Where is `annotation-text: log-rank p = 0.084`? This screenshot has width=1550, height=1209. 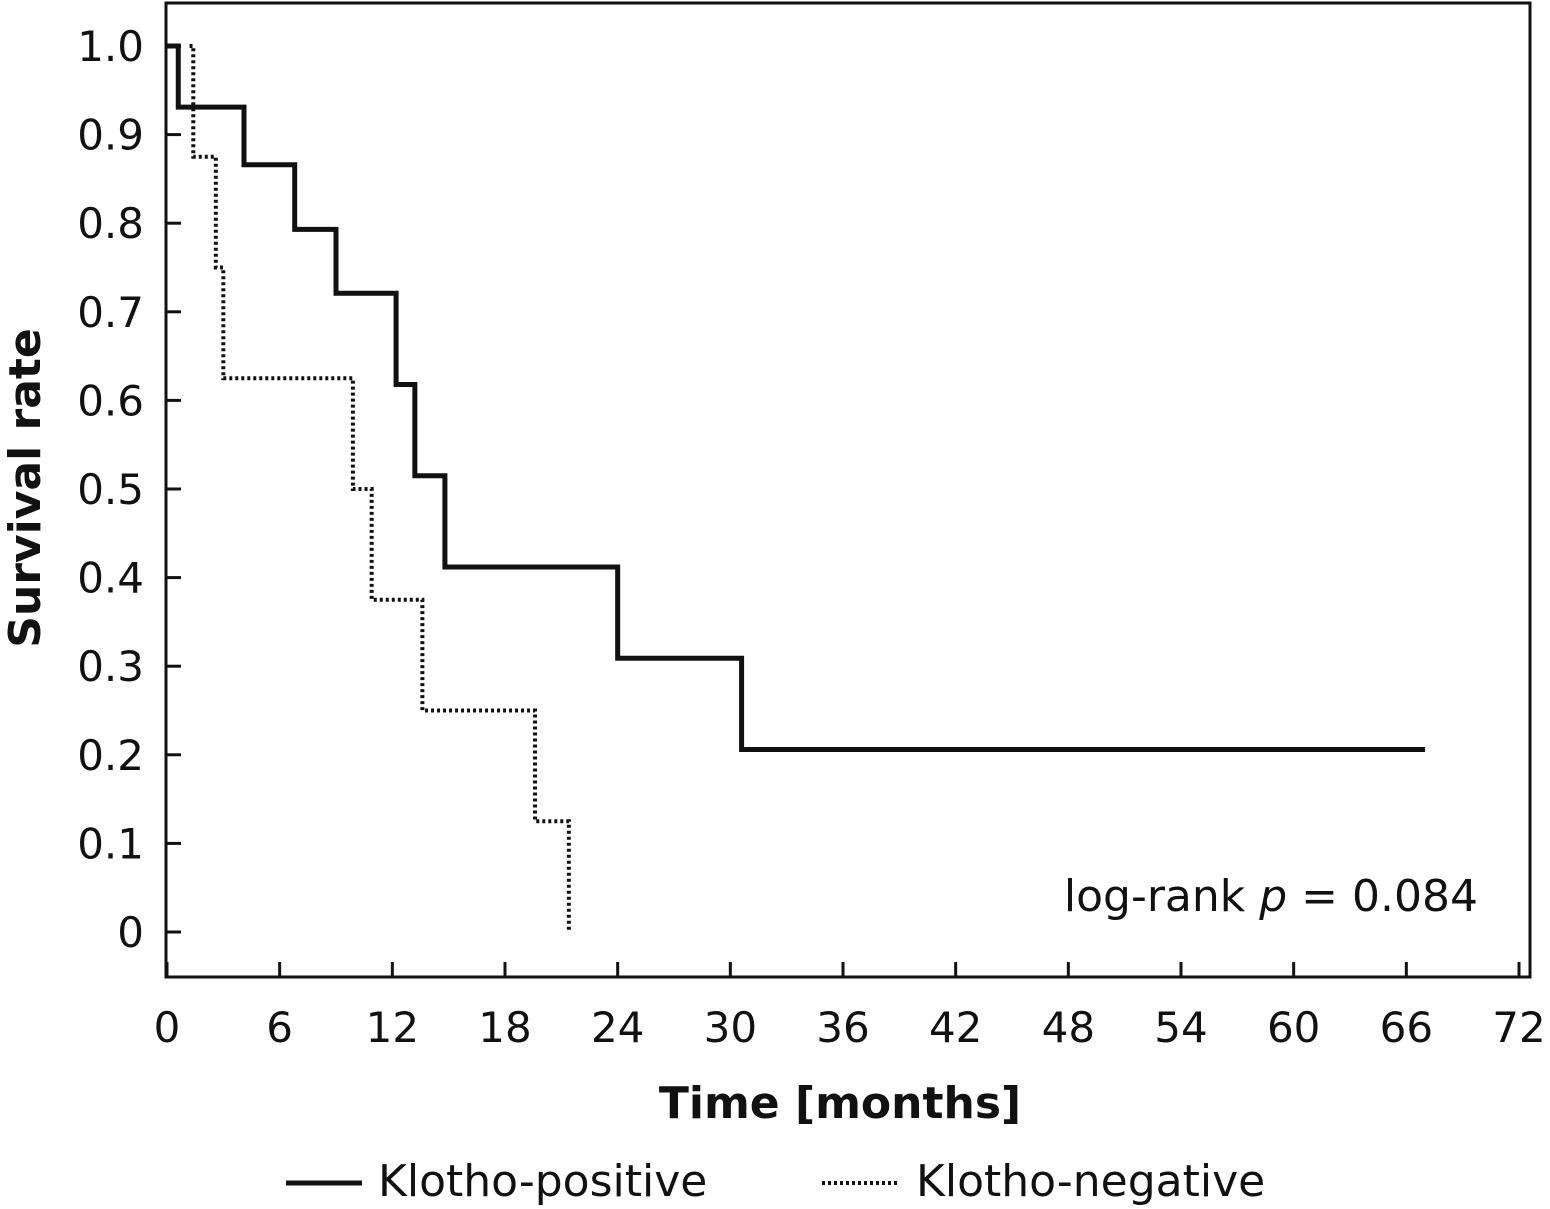
annotation-text: log-rank p = 0.084 is located at coordinates (1271, 896).